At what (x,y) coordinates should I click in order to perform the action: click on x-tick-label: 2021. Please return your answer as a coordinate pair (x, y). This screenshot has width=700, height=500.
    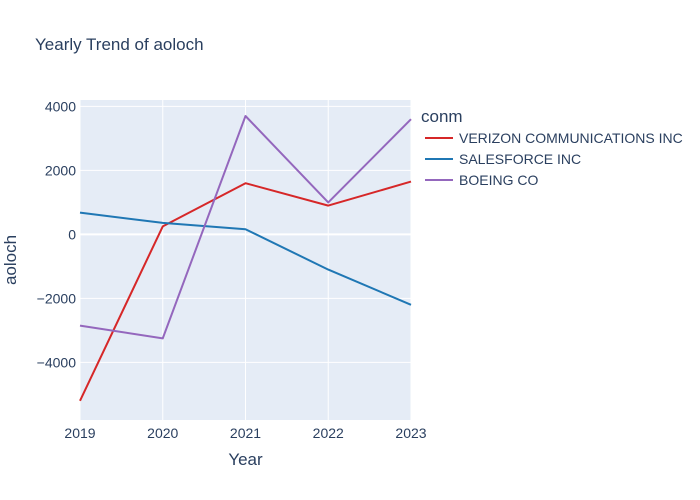
    Looking at the image, I should click on (245, 433).